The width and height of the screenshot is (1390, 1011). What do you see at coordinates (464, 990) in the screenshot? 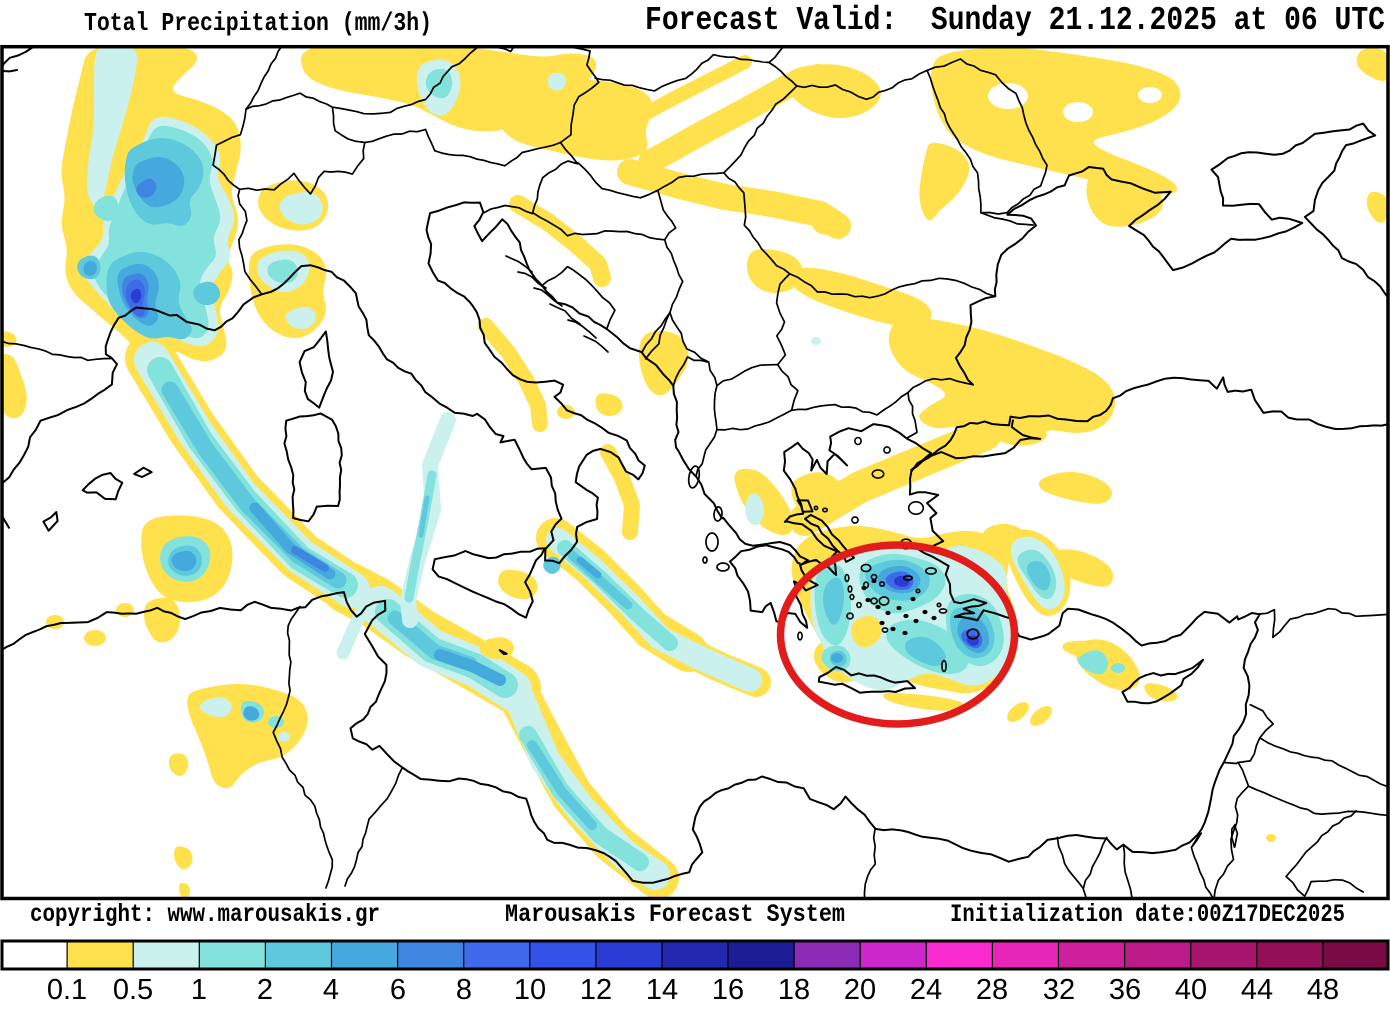
I see `svg-text: 8` at bounding box center [464, 990].